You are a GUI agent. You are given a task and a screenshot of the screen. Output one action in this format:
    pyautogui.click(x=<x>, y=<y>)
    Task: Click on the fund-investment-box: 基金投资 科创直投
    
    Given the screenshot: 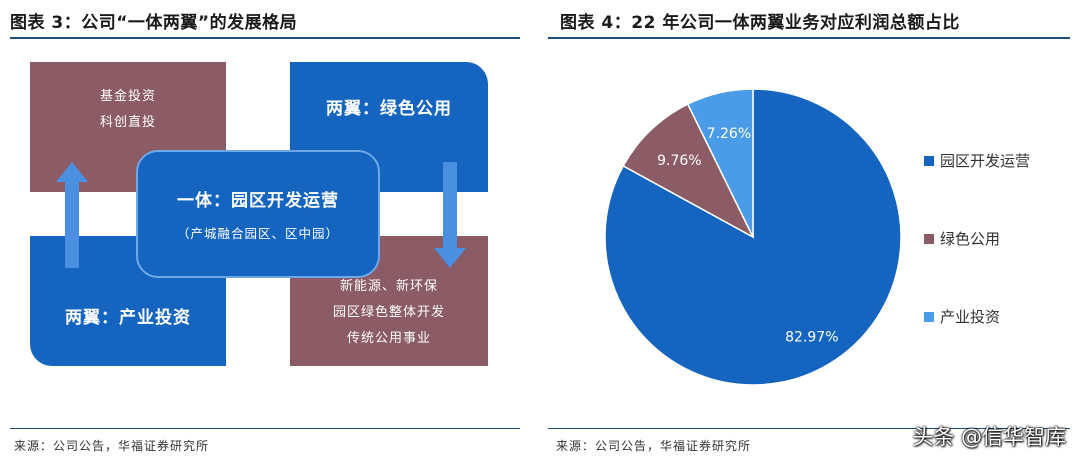 What is the action you would take?
    pyautogui.click(x=128, y=127)
    